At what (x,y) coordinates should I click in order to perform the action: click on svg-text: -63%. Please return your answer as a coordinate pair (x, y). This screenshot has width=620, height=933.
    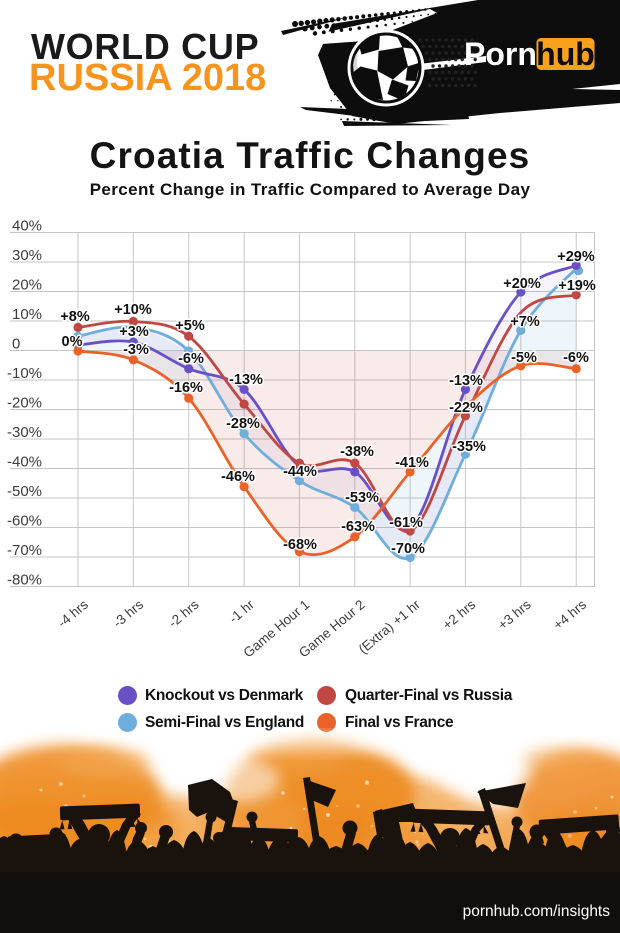
    Looking at the image, I should click on (358, 527).